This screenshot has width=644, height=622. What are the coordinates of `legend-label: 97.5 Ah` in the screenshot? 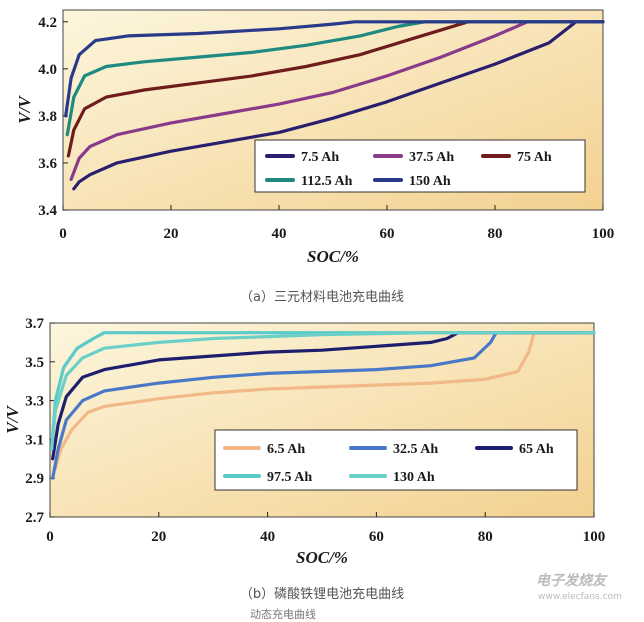 It's located at (289, 477).